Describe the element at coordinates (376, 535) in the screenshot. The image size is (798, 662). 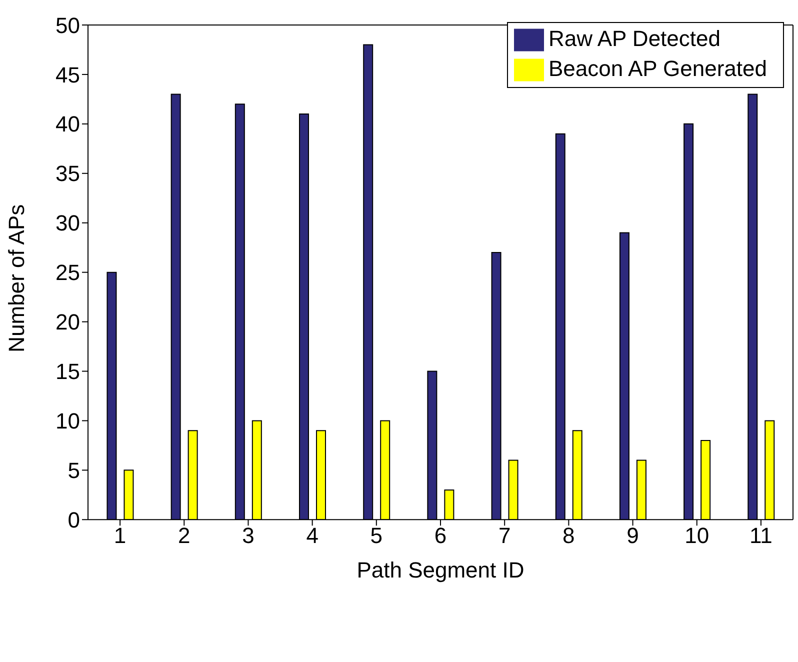
I see `x-tick-label: 5` at that location.